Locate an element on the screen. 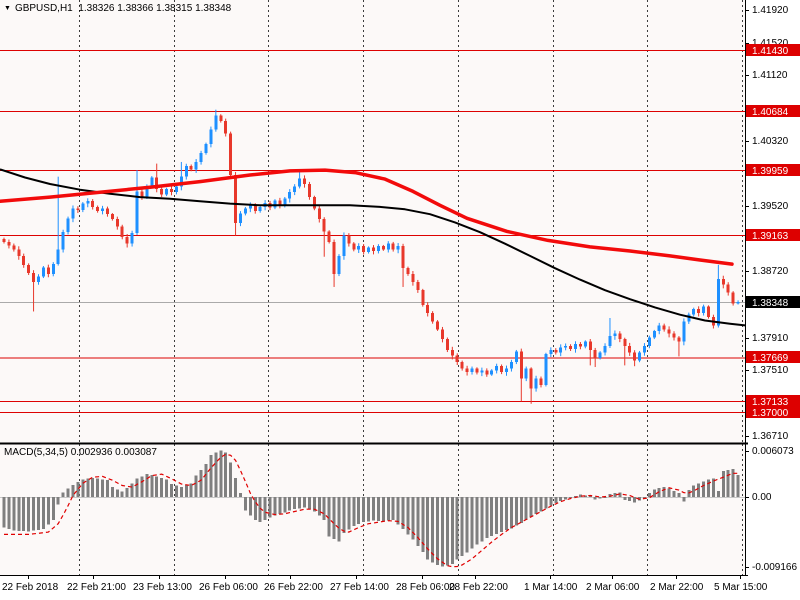 Image resolution: width=800 pixels, height=600 pixels. price-tick-1.40320: 1.40320 is located at coordinates (770, 141).